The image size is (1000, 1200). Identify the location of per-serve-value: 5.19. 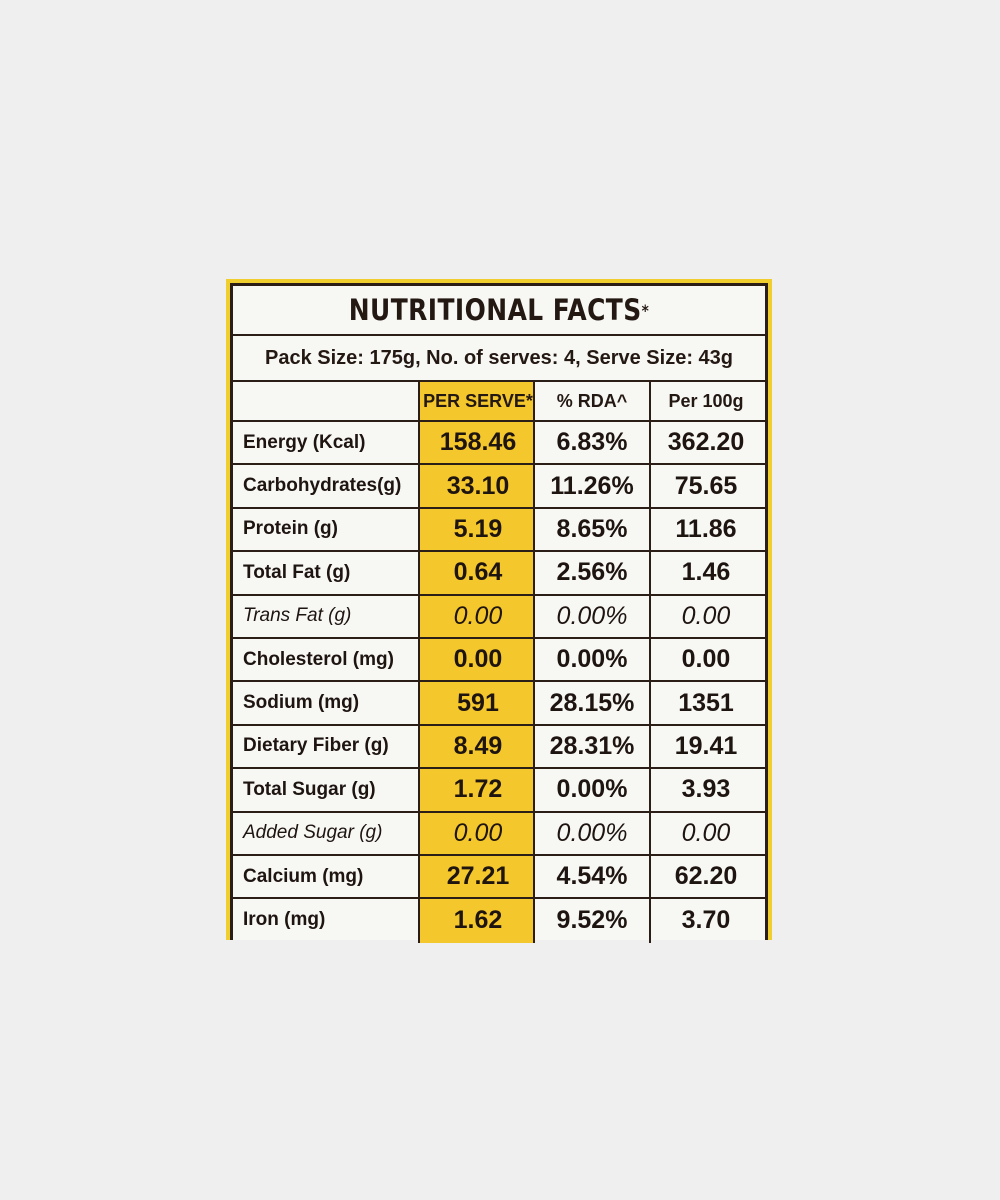
(478, 528).